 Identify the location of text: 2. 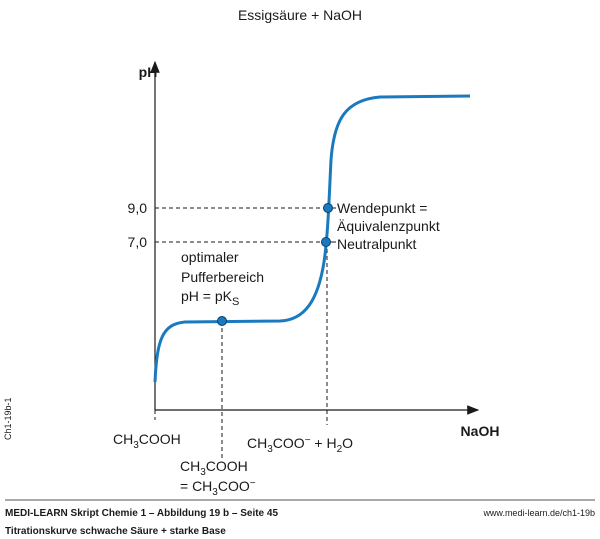
(340, 449).